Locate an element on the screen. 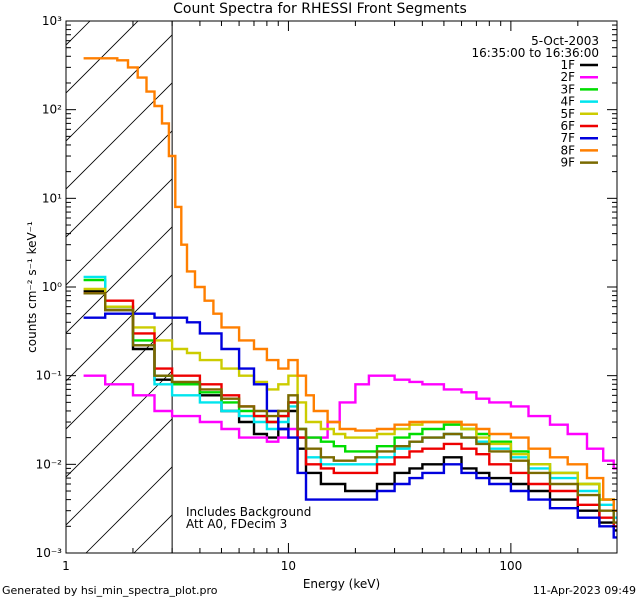 The height and width of the screenshot is (600, 640). footer-timestamp: 11-Apr-2023 09:49 is located at coordinates (584, 590).